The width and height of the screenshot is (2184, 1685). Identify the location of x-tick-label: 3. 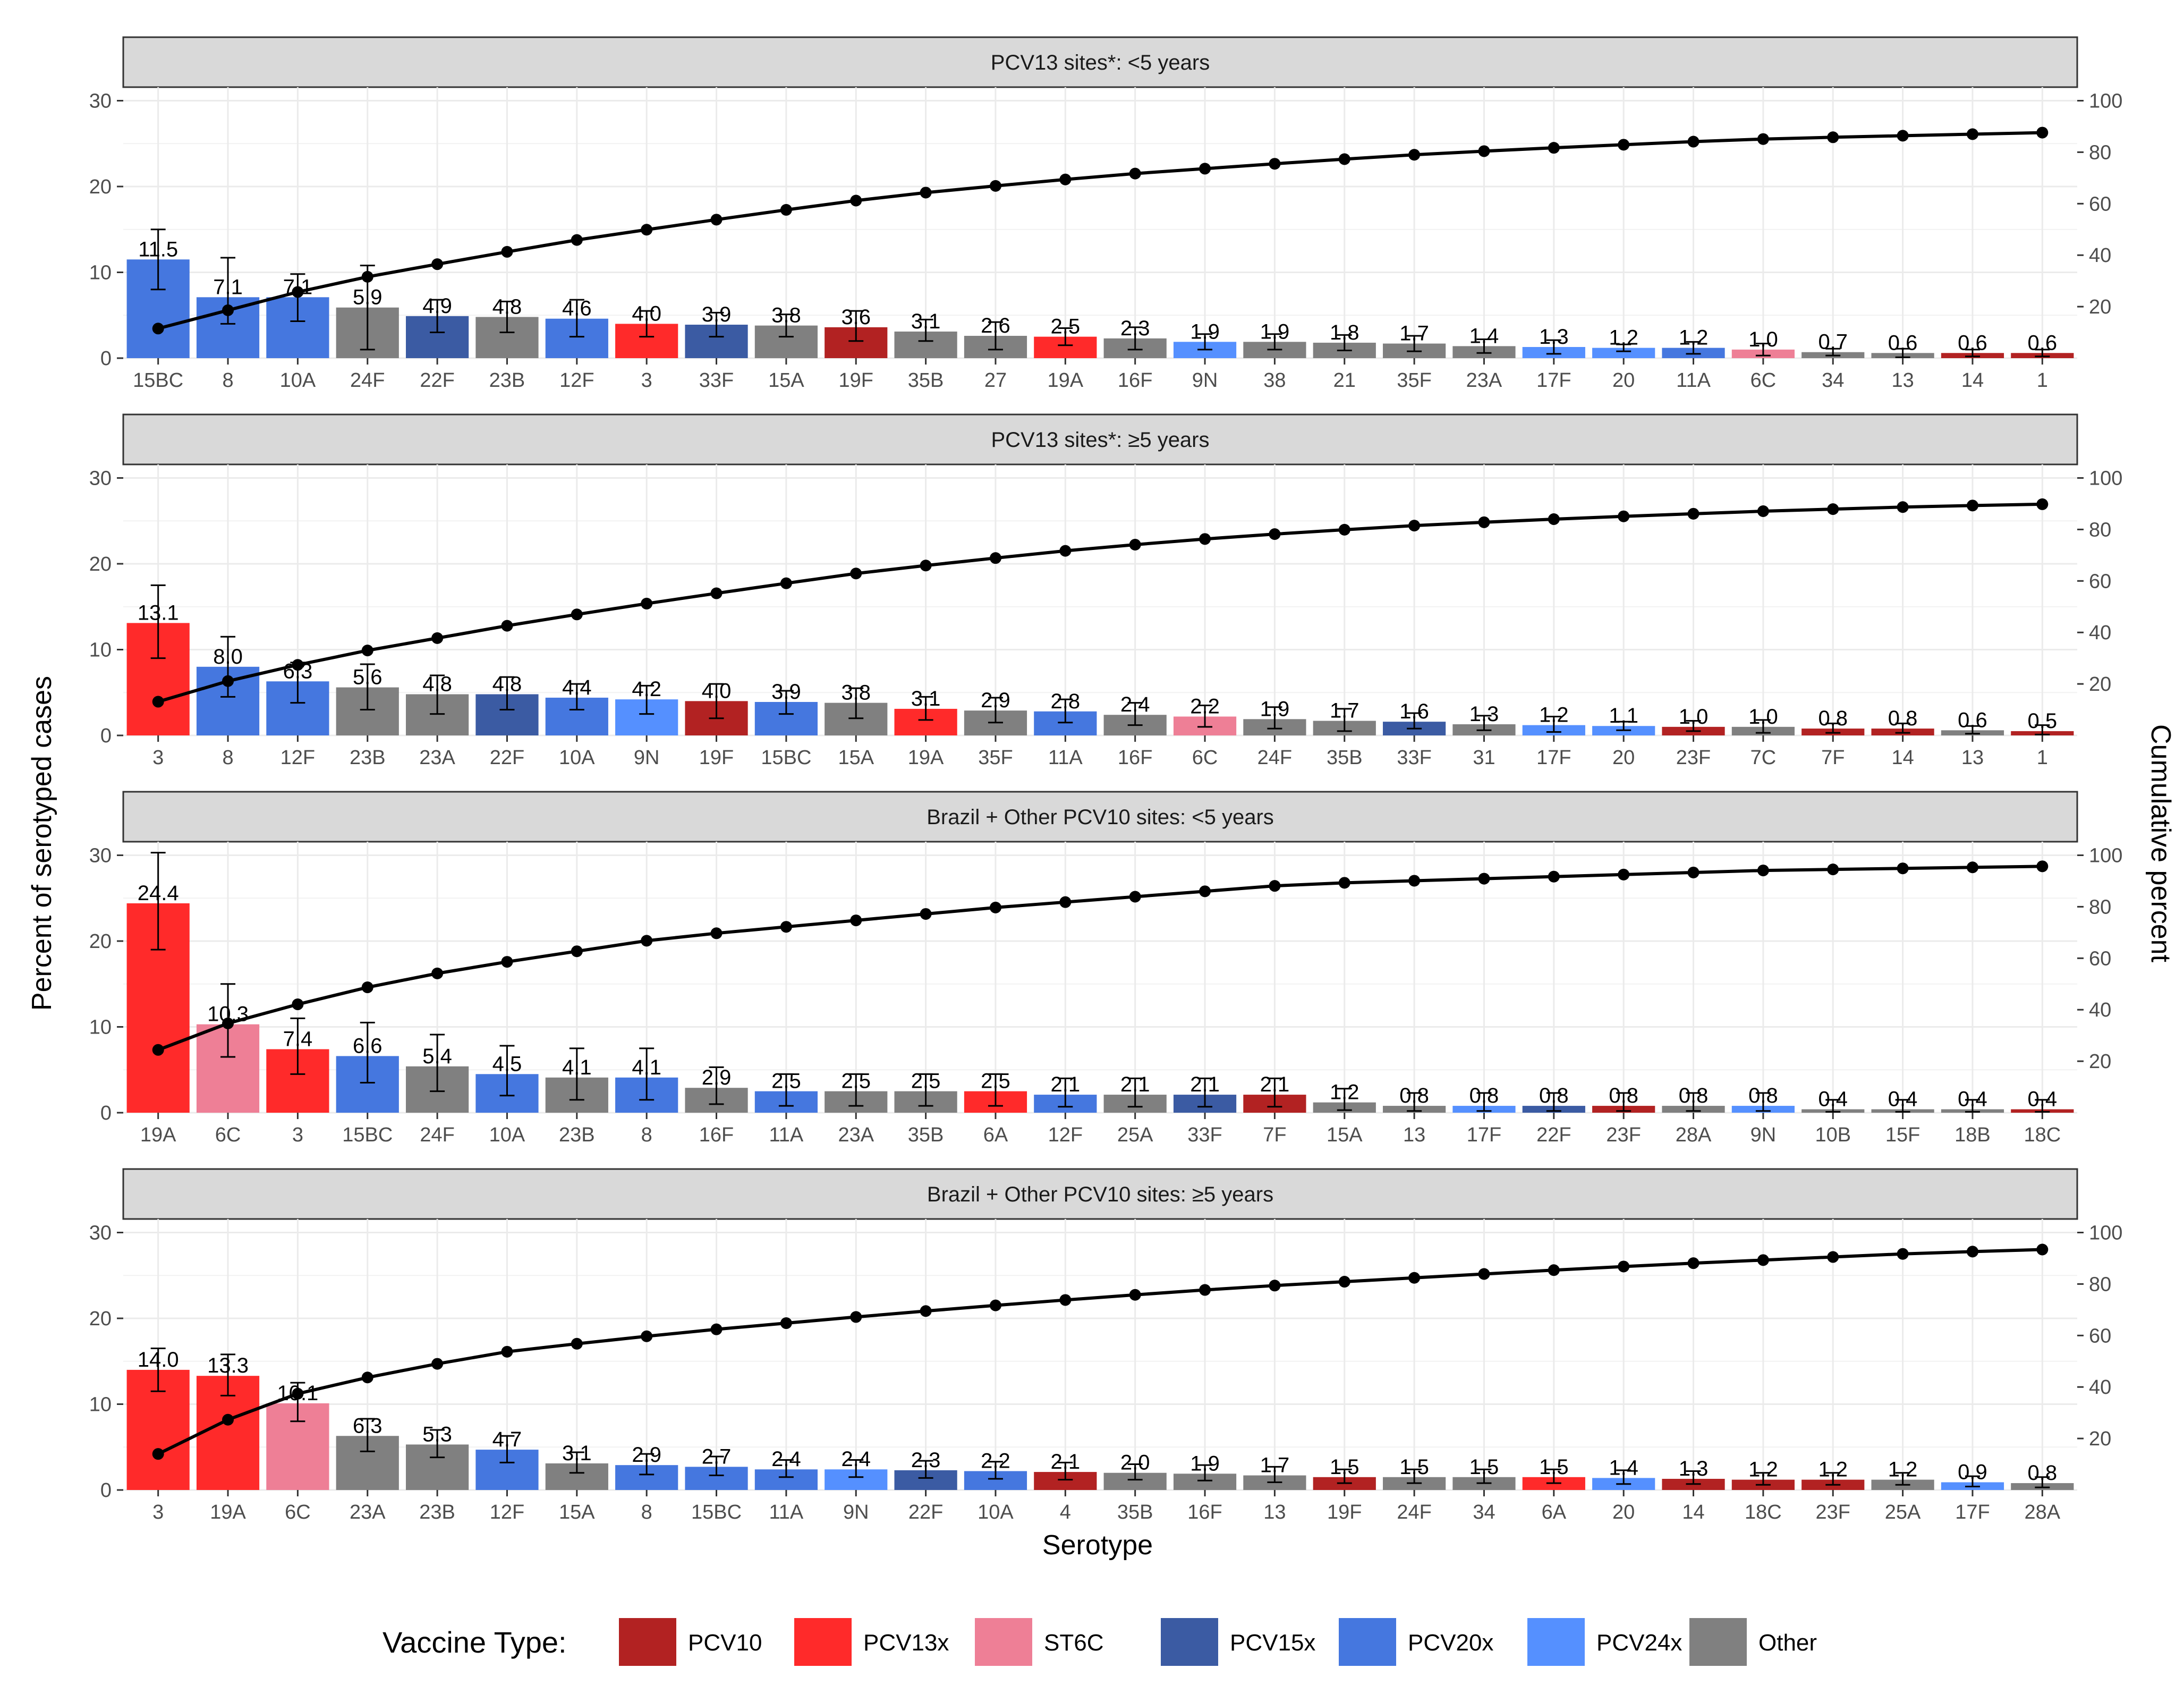
(297, 1135).